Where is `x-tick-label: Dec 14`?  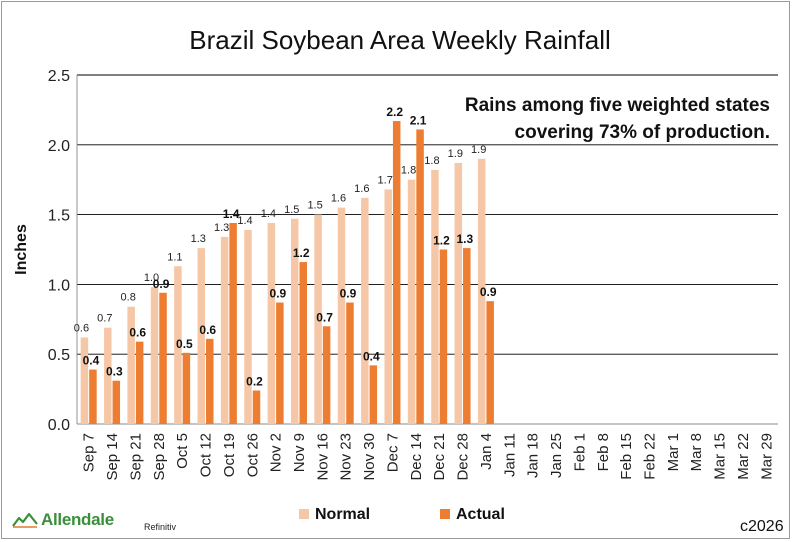 x-tick-label: Dec 14 is located at coordinates (416, 457).